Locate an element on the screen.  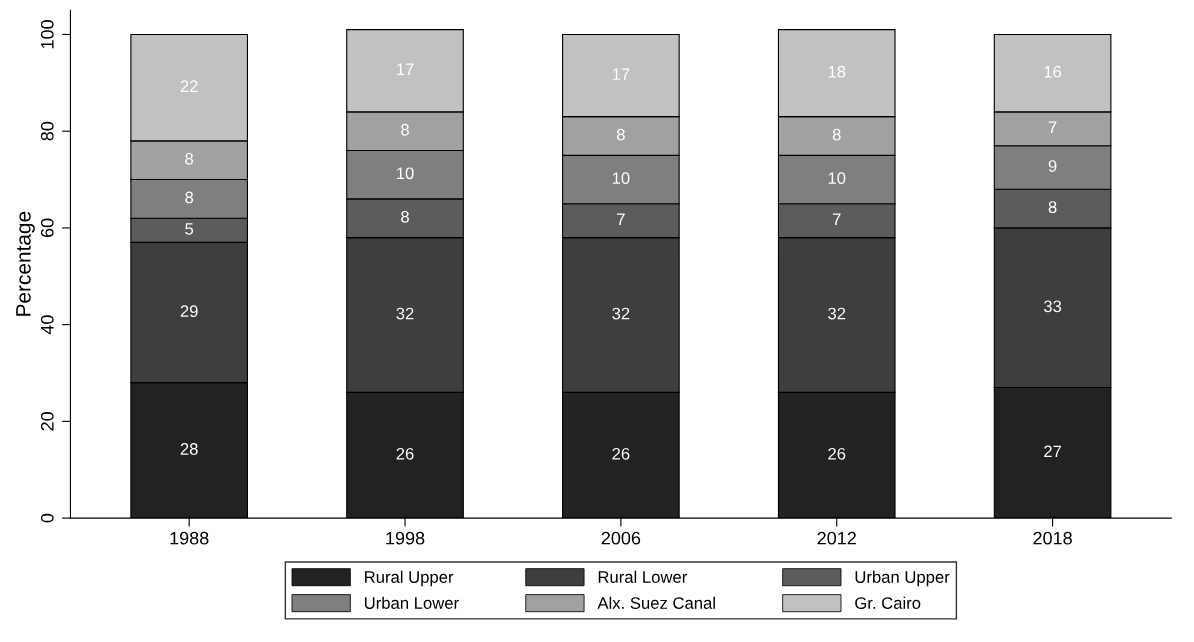
data-label: 33 is located at coordinates (1052, 306).